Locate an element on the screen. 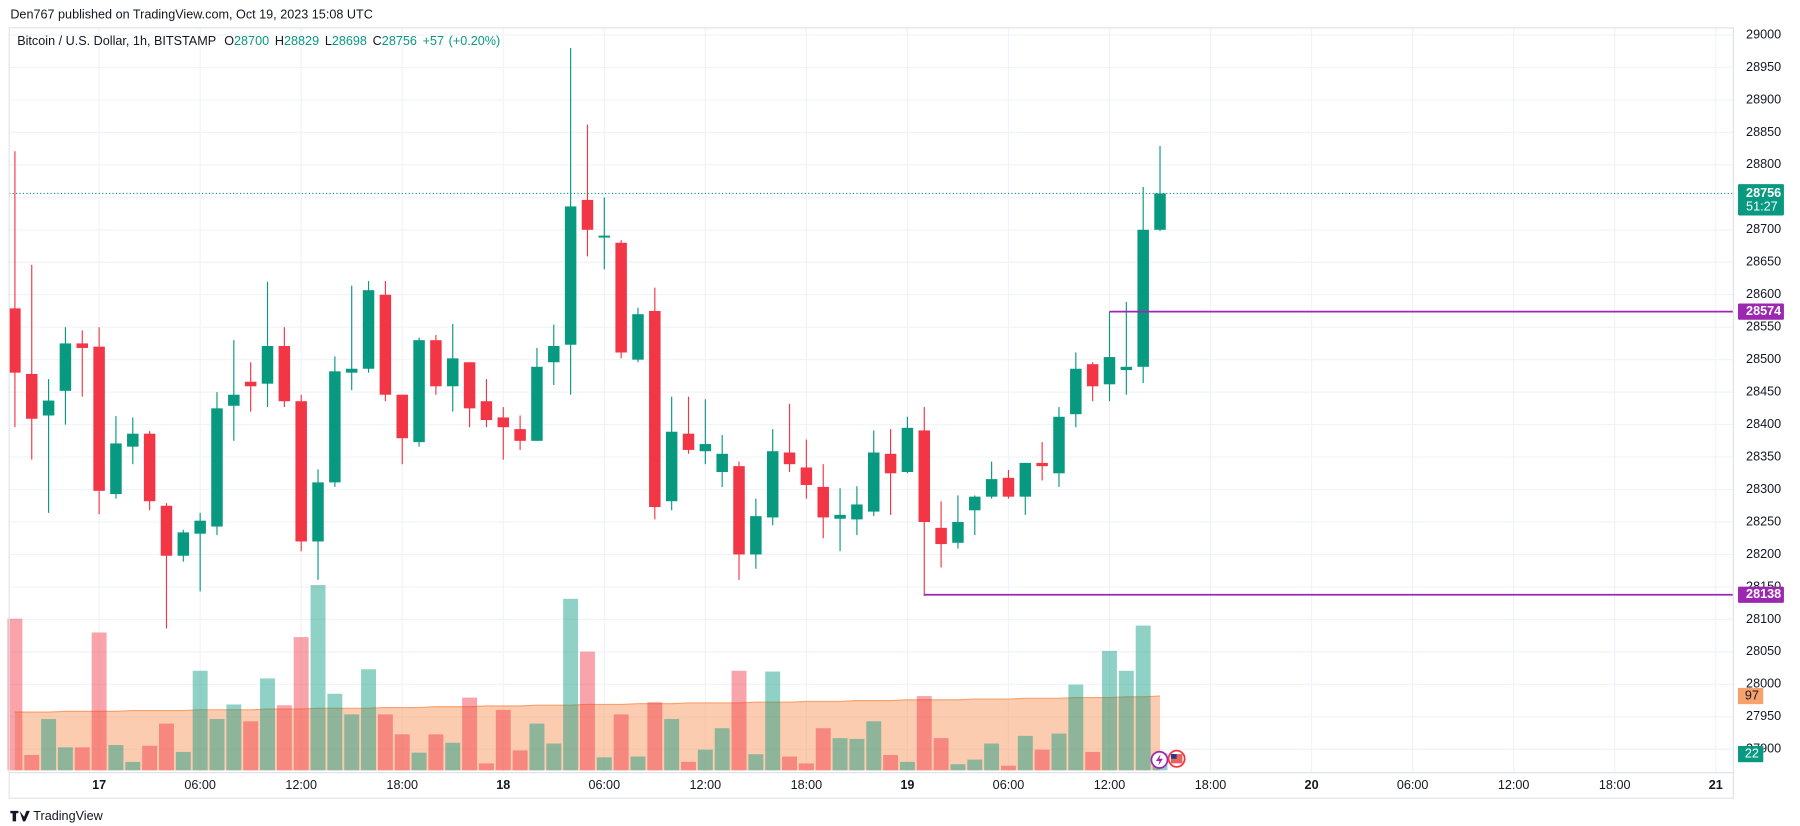  y-tick-label: 28400 is located at coordinates (1763, 424).